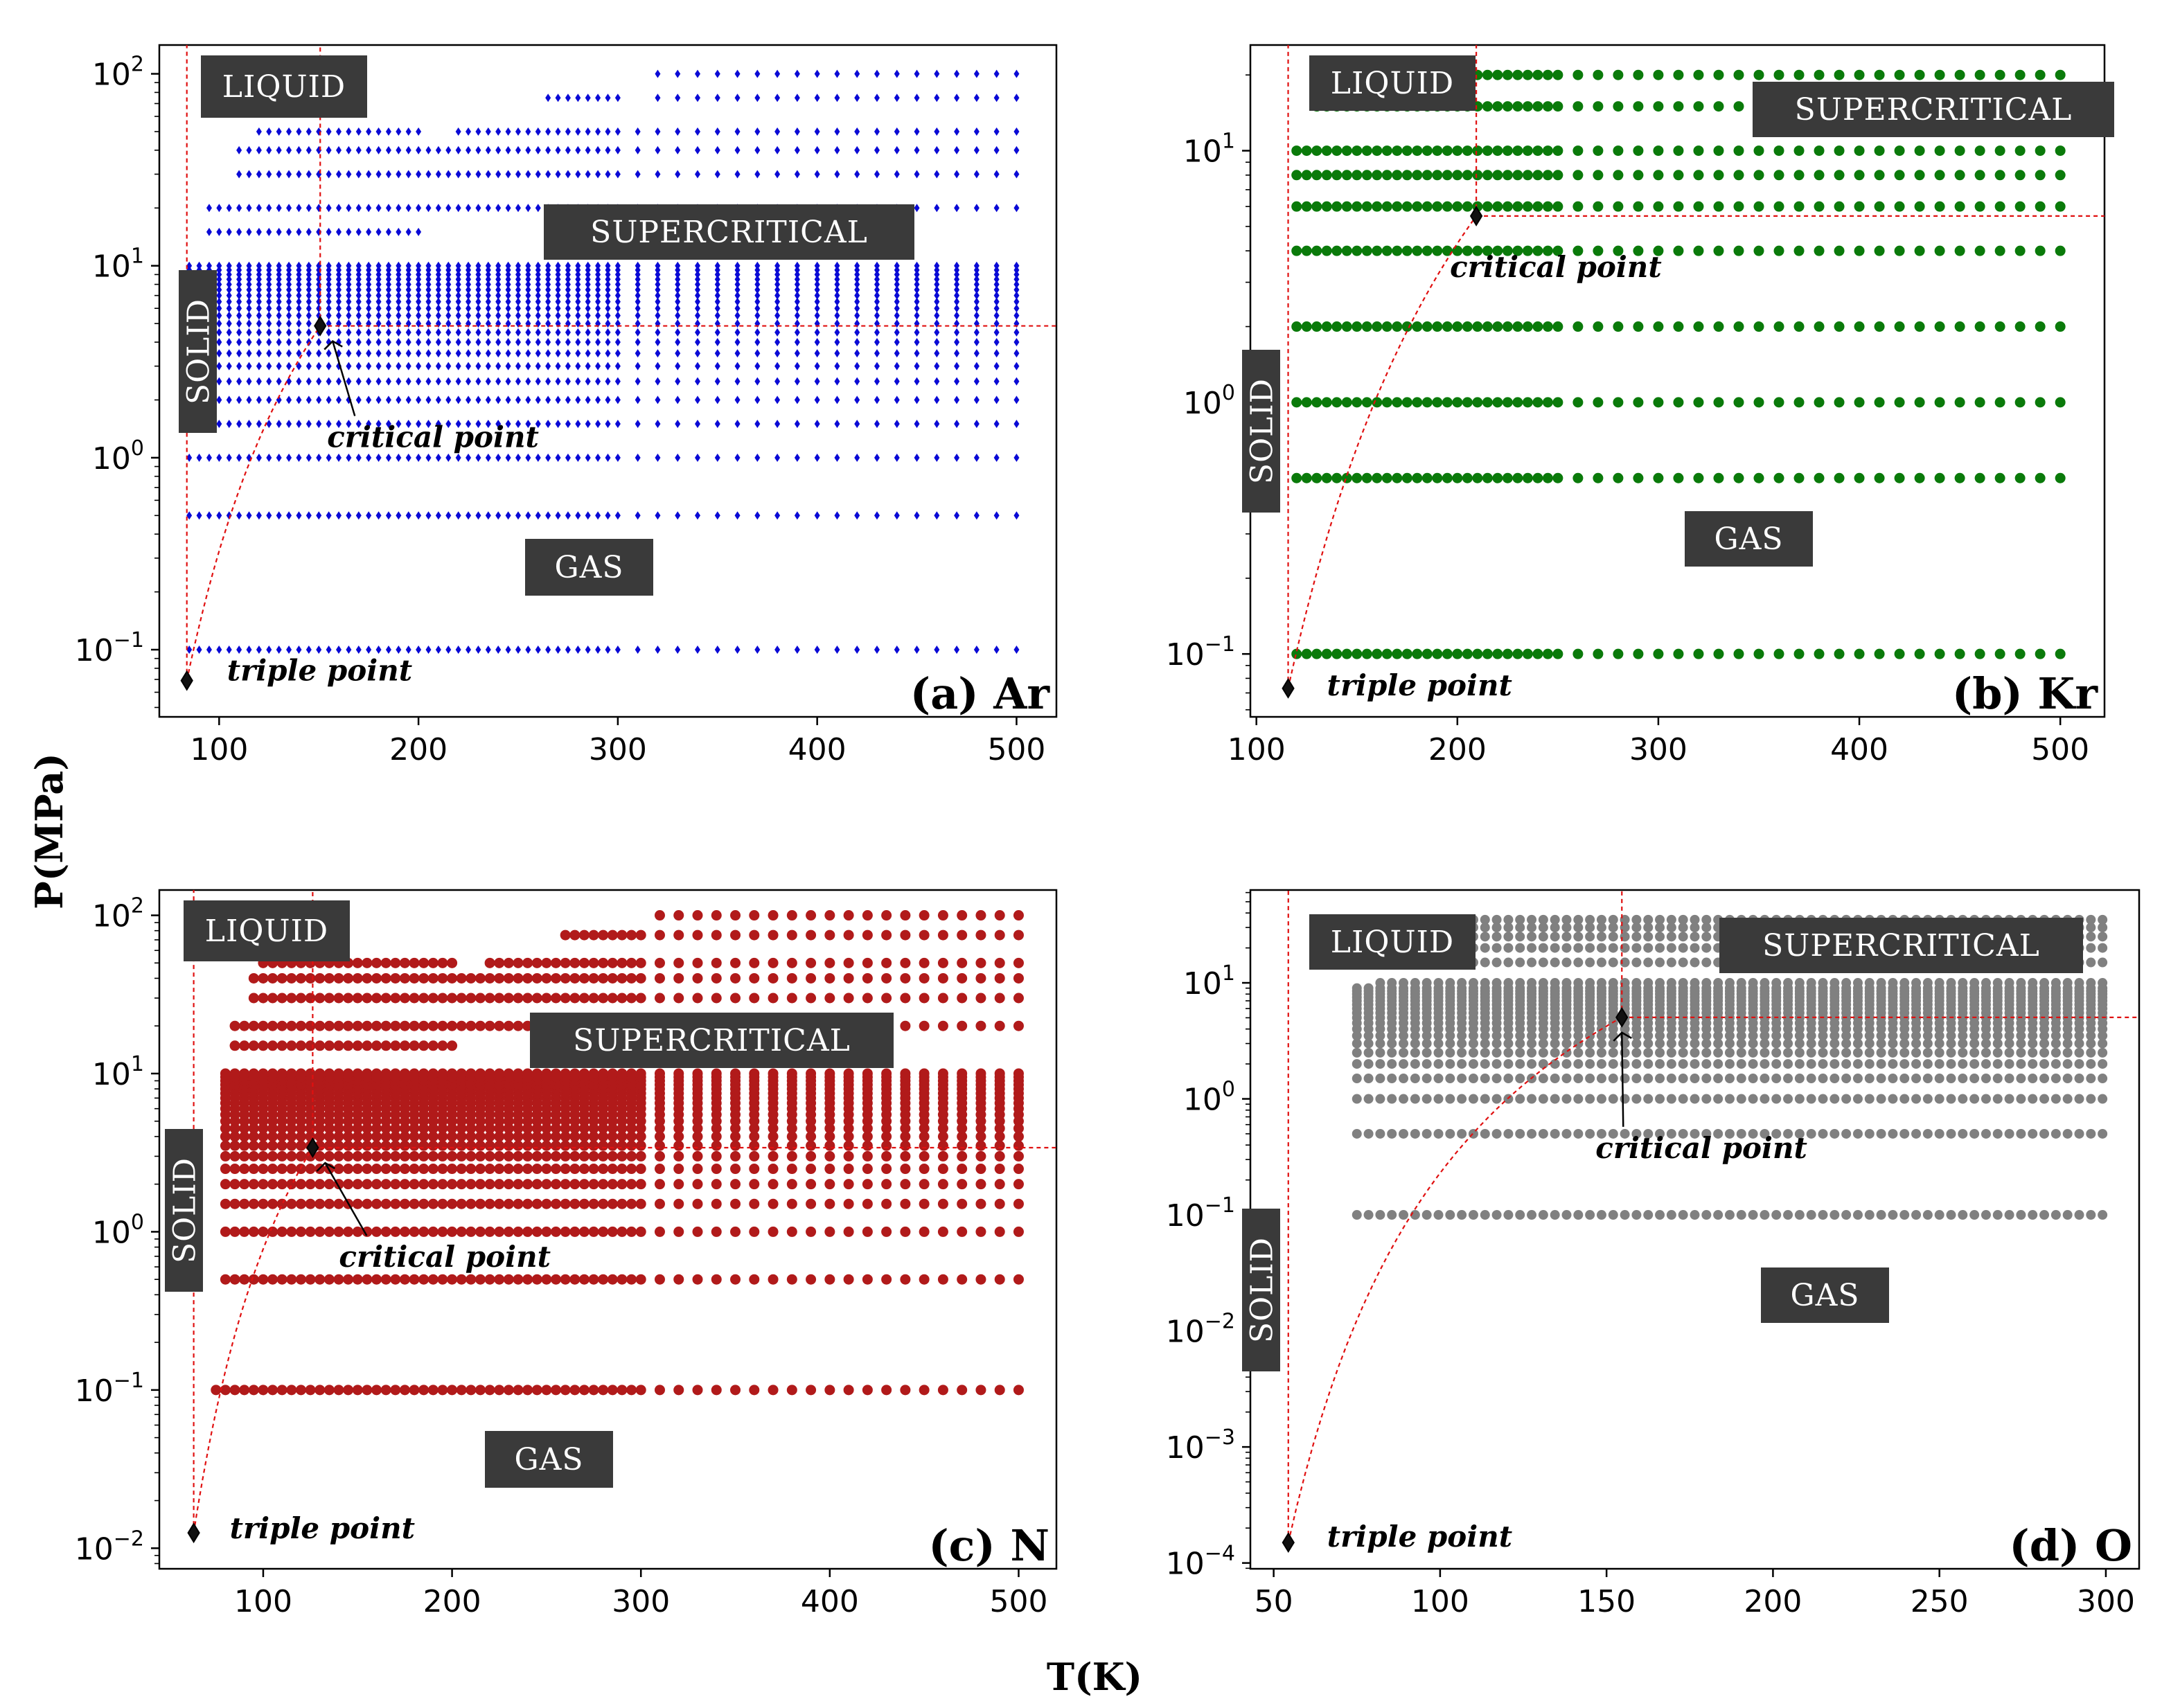 This screenshot has height=1708, width=2162. I want to click on region-label-liquid: LIQUID, so click(284, 87).